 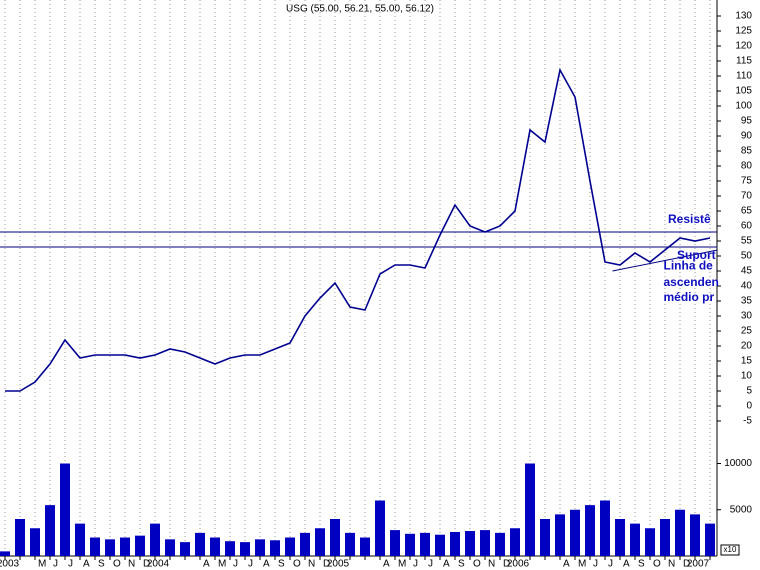 I want to click on volume-unit-box, so click(x=730, y=550).